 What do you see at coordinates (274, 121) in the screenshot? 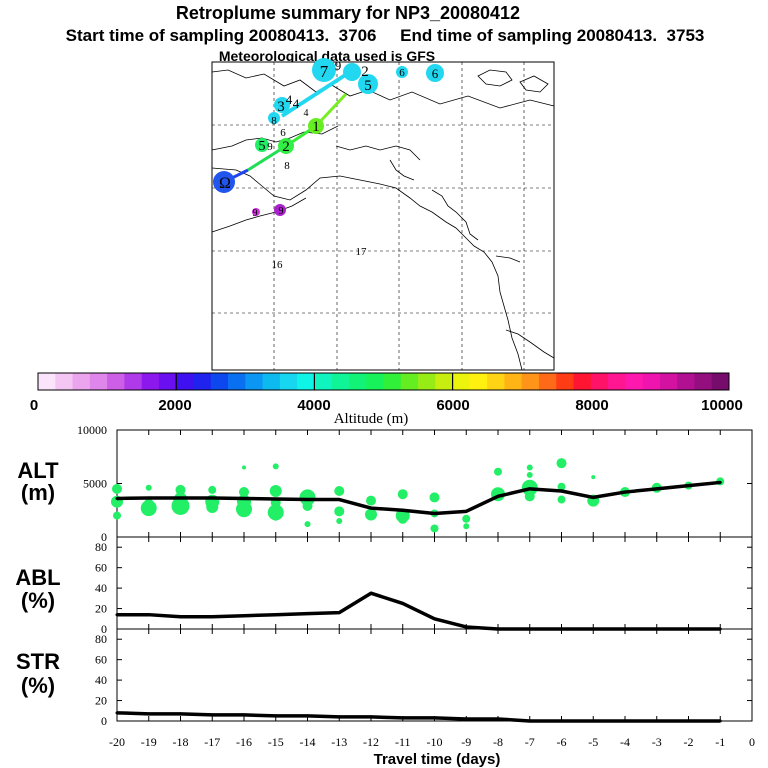
I see `plume-label: 8` at bounding box center [274, 121].